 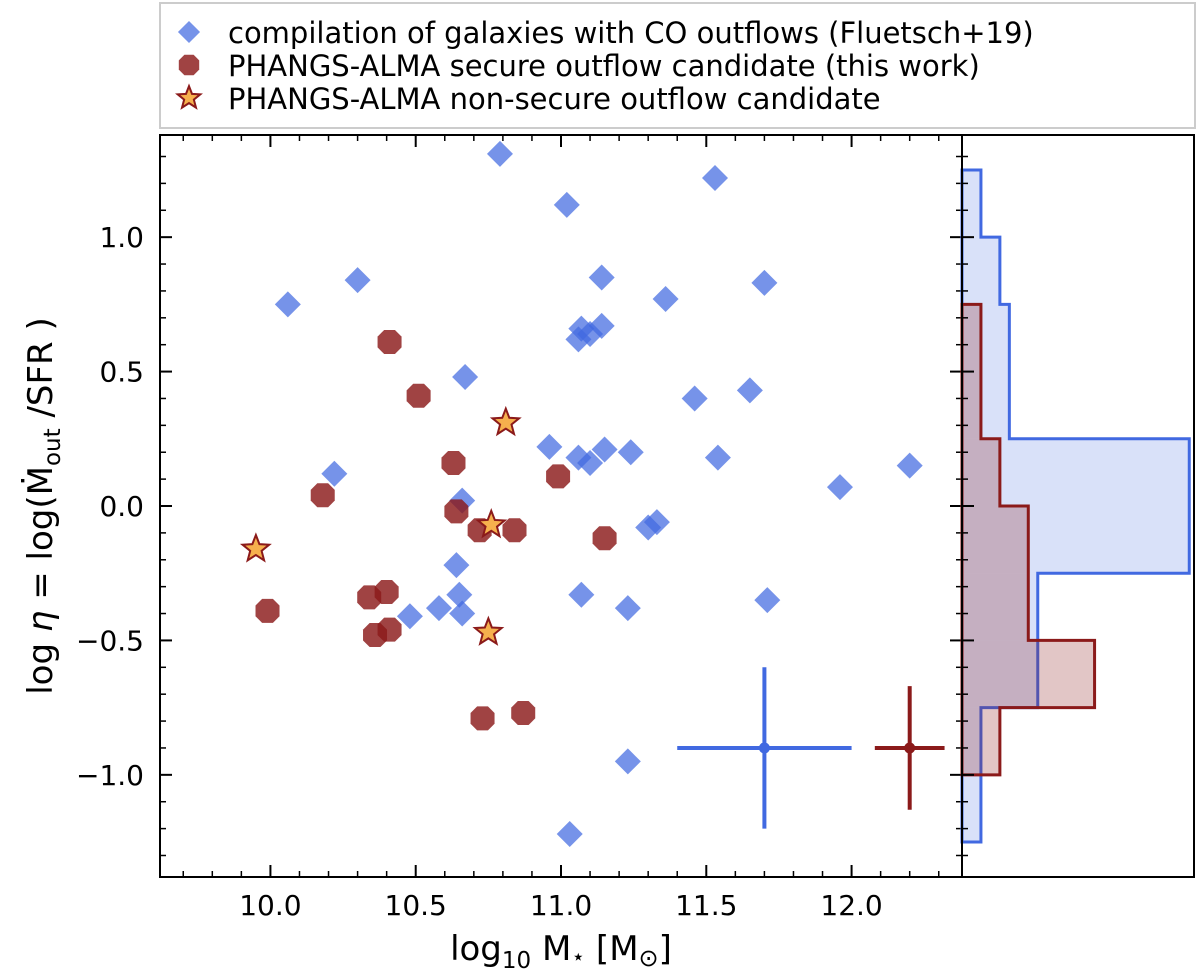 I want to click on x-tick-label: 10.5, so click(x=416, y=905).